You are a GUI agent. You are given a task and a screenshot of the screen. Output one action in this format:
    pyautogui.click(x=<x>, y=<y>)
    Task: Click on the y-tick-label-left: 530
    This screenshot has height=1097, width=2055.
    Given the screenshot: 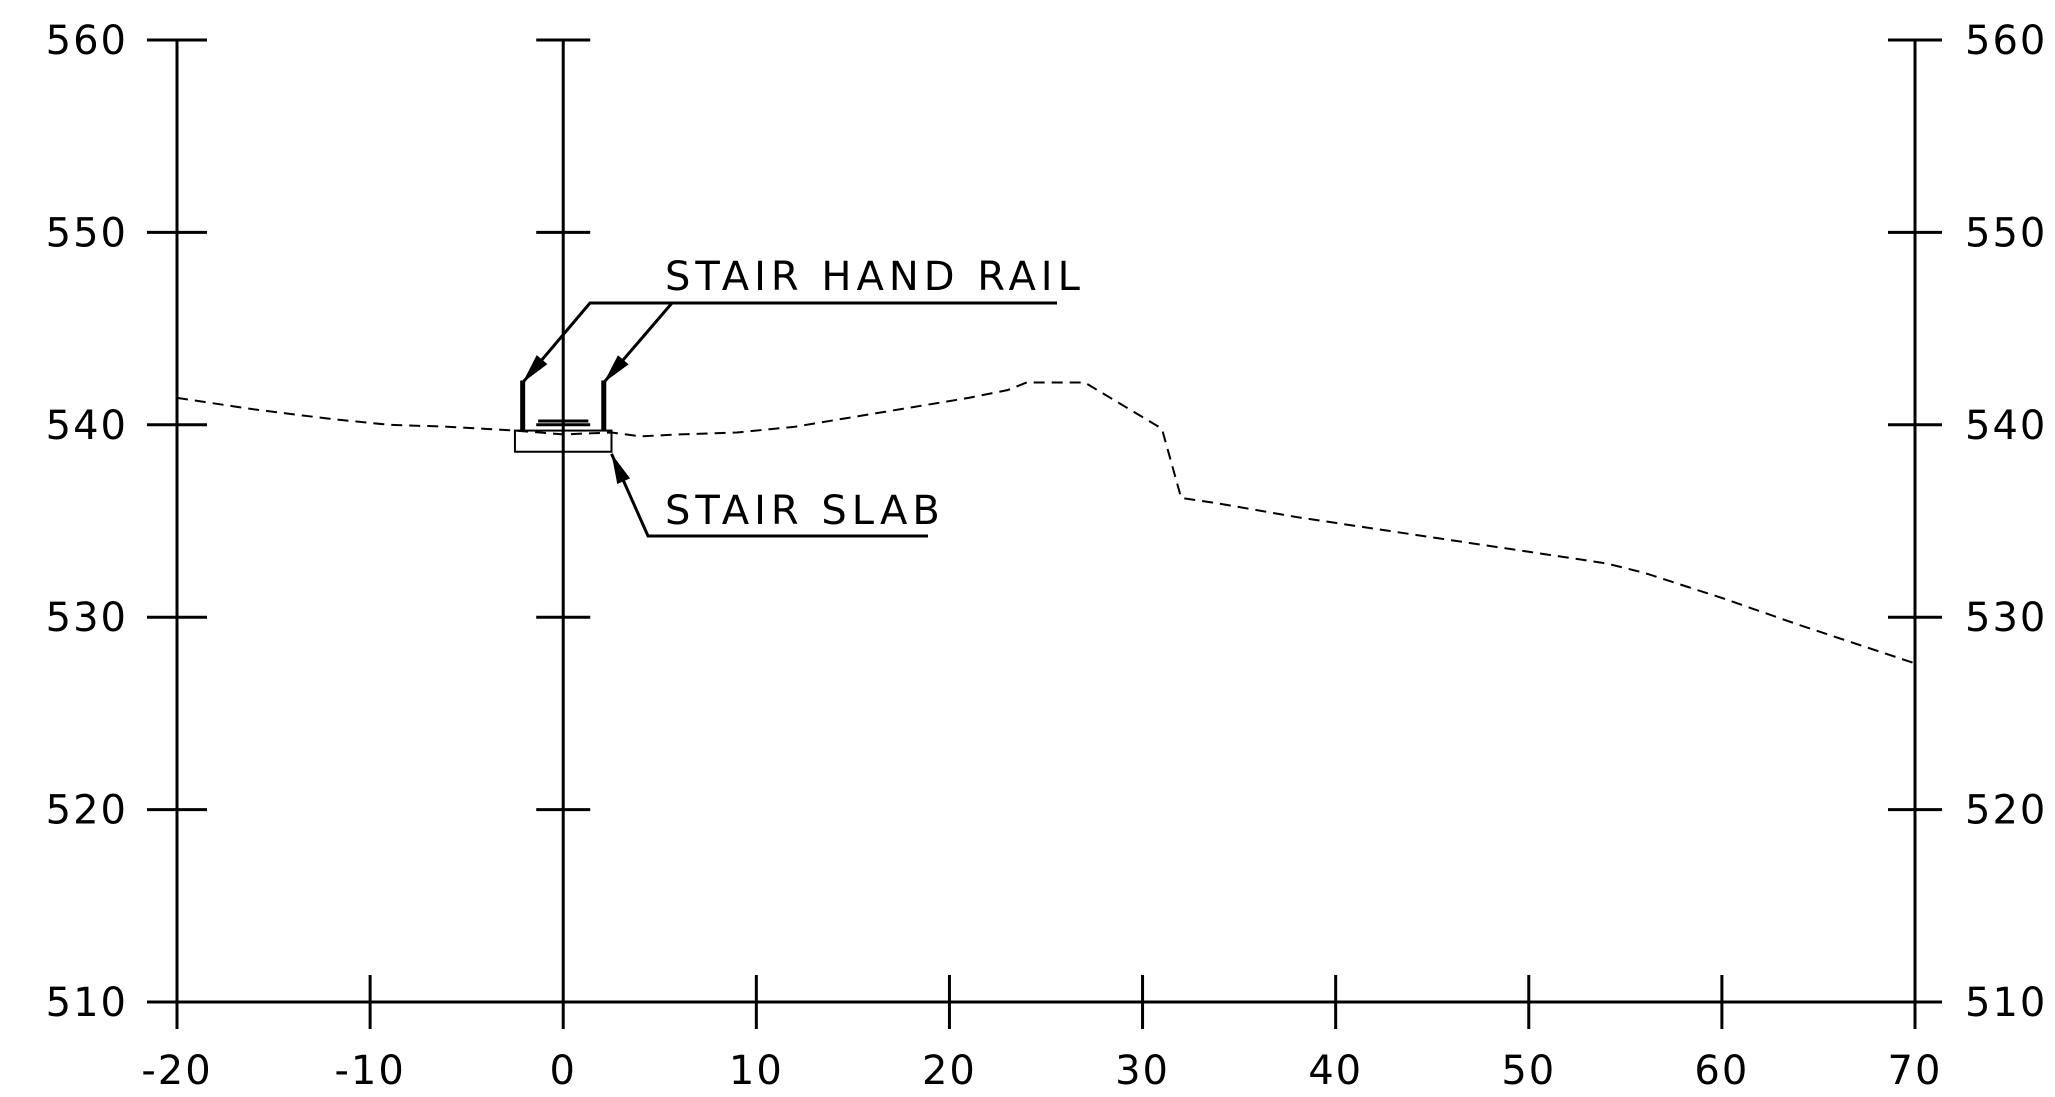 What is the action you would take?
    pyautogui.click(x=87, y=618)
    